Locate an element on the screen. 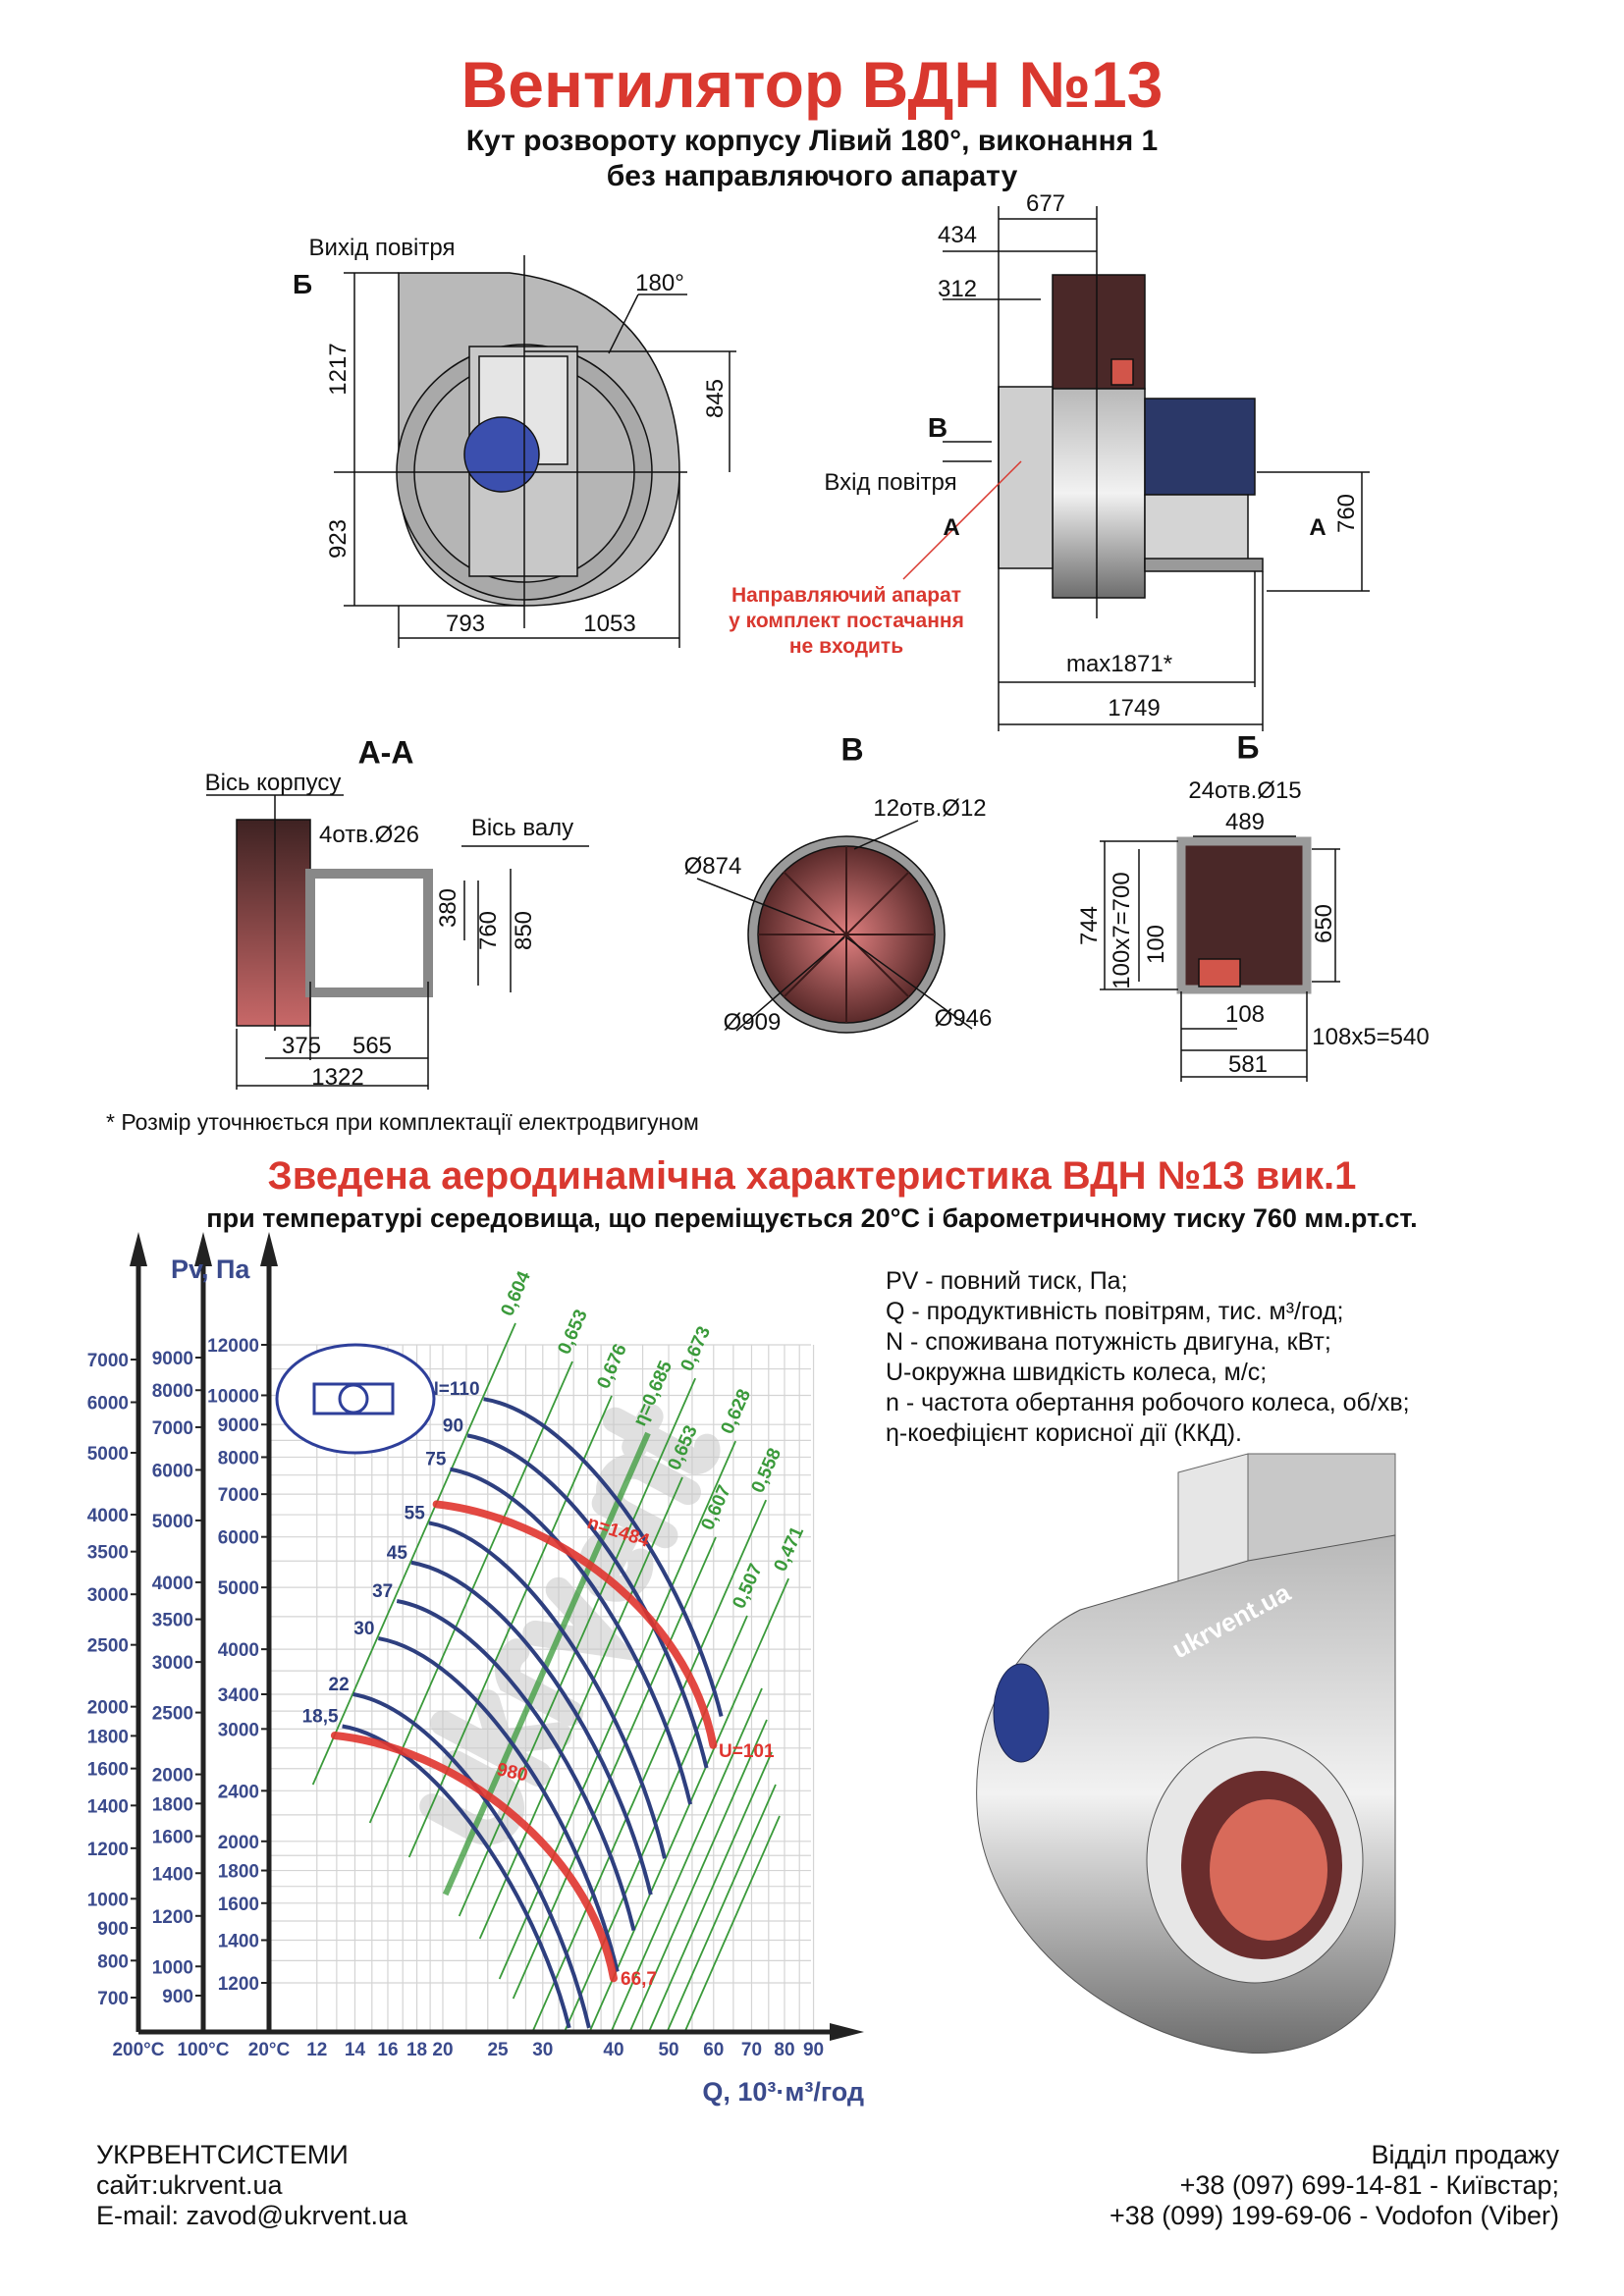 The width and height of the screenshot is (1624, 2296). note-line-2: у комплект постачання is located at coordinates (846, 621).